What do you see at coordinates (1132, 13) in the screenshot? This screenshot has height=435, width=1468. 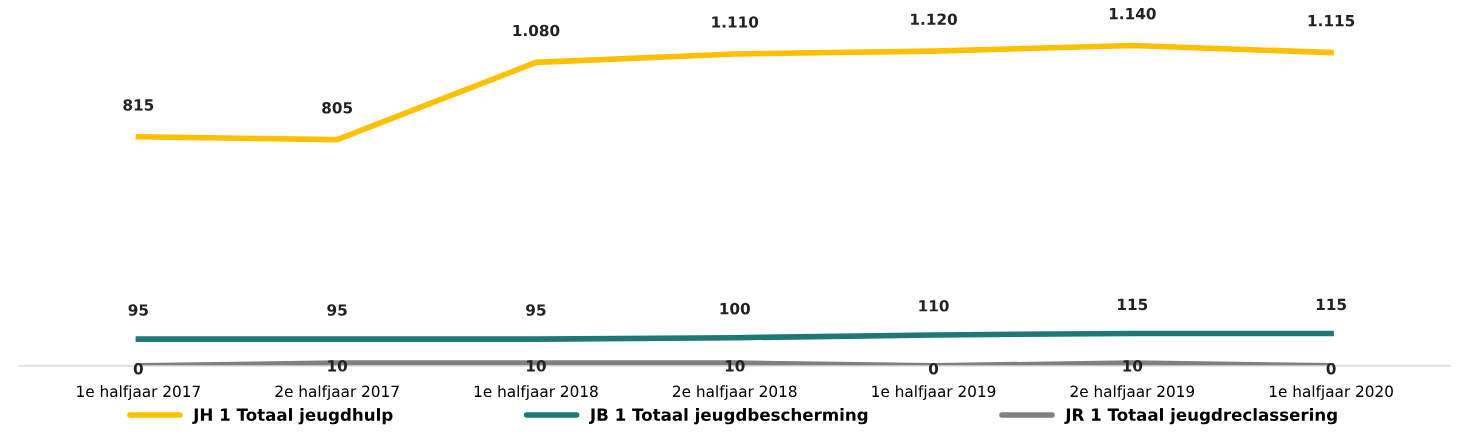 I see `data-label: 1.140` at bounding box center [1132, 13].